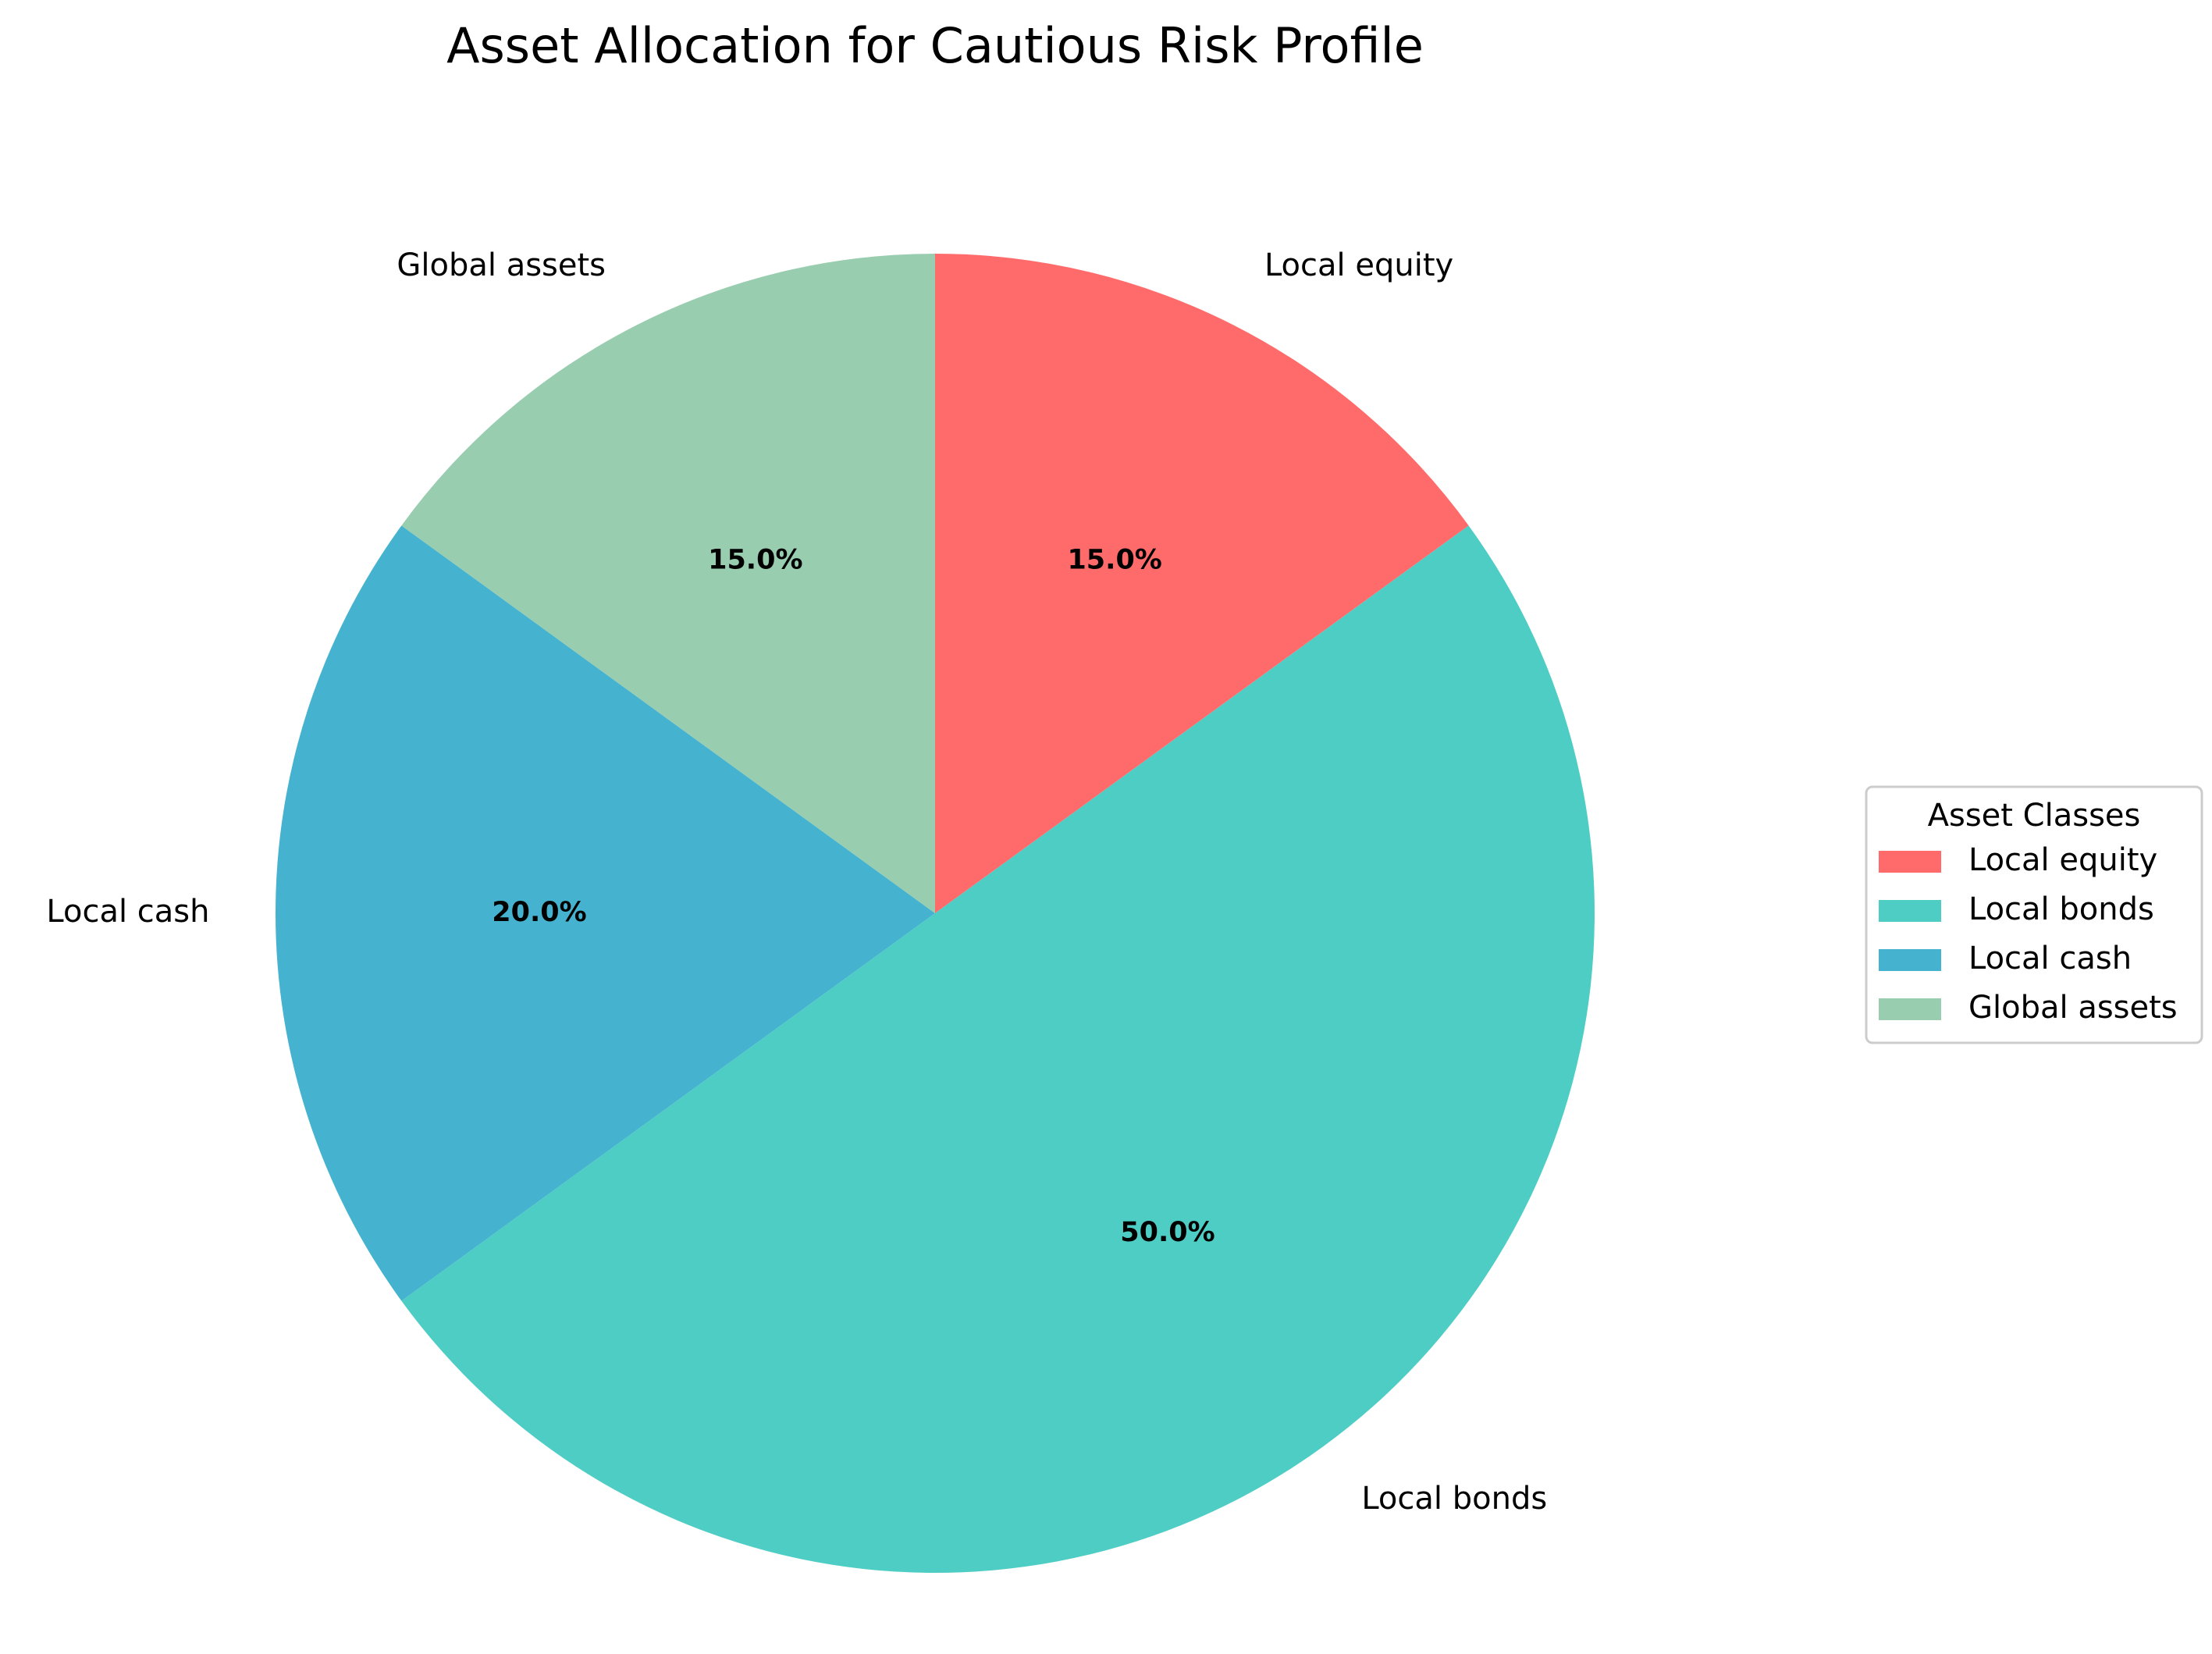 The image size is (2212, 1654). Describe the element at coordinates (502, 265) in the screenshot. I see `slice-label: Global assets` at that location.